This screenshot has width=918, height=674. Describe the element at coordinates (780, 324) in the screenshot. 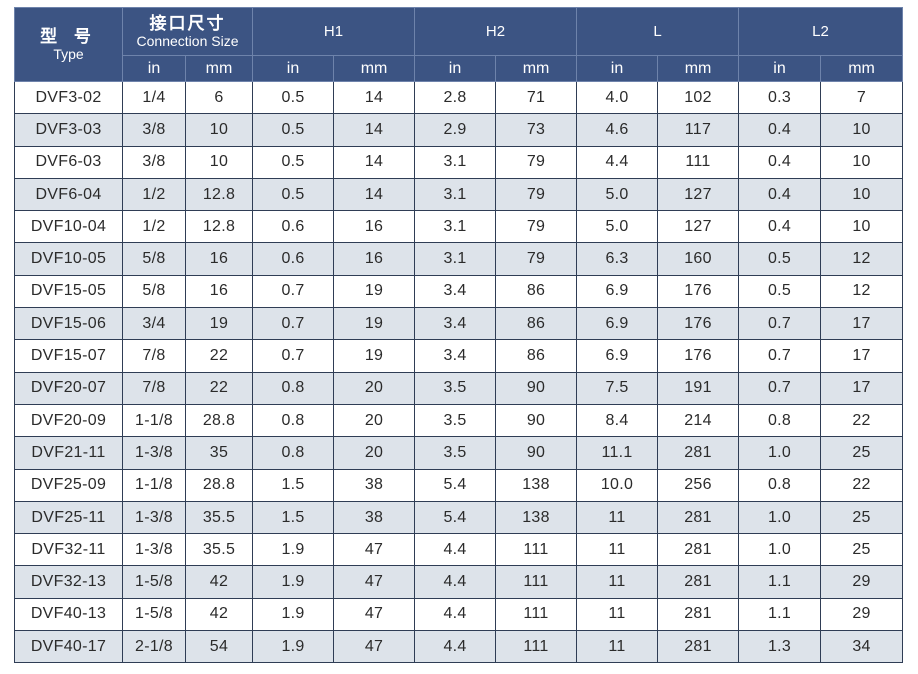

I see `cell-l2-in: 0.7` at that location.